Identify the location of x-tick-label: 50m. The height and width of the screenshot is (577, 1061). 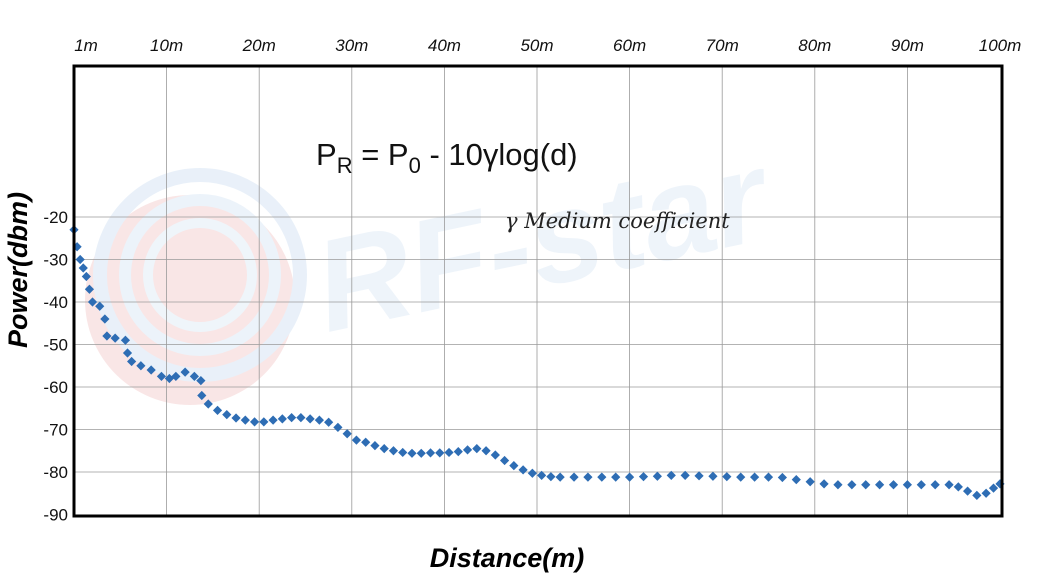
(536, 45).